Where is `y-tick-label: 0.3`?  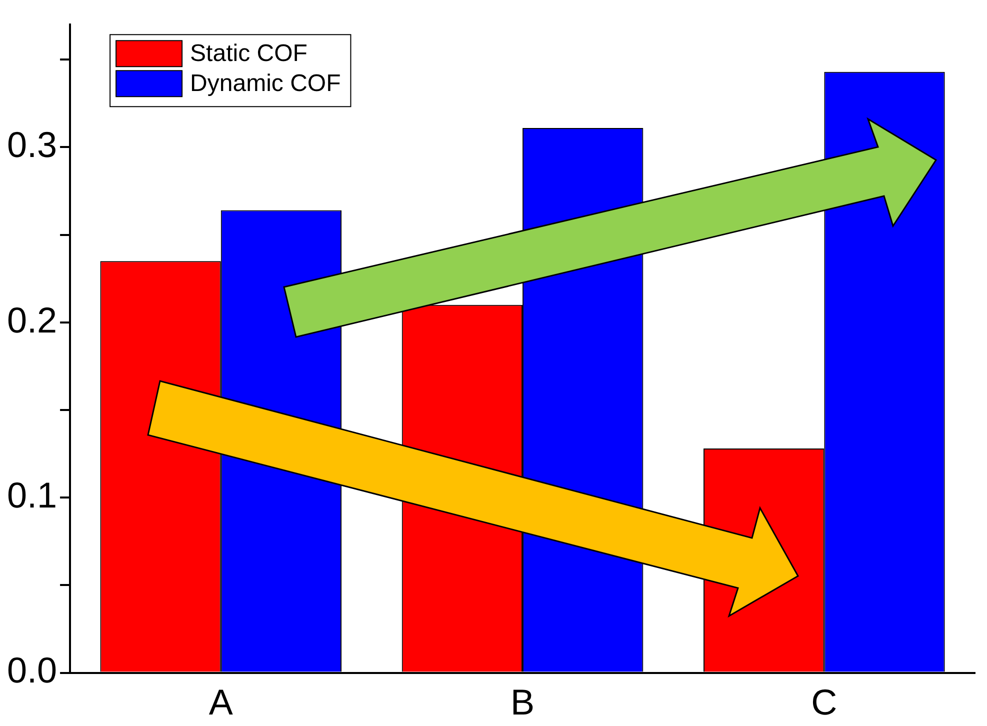 y-tick-label: 0.3 is located at coordinates (32, 145).